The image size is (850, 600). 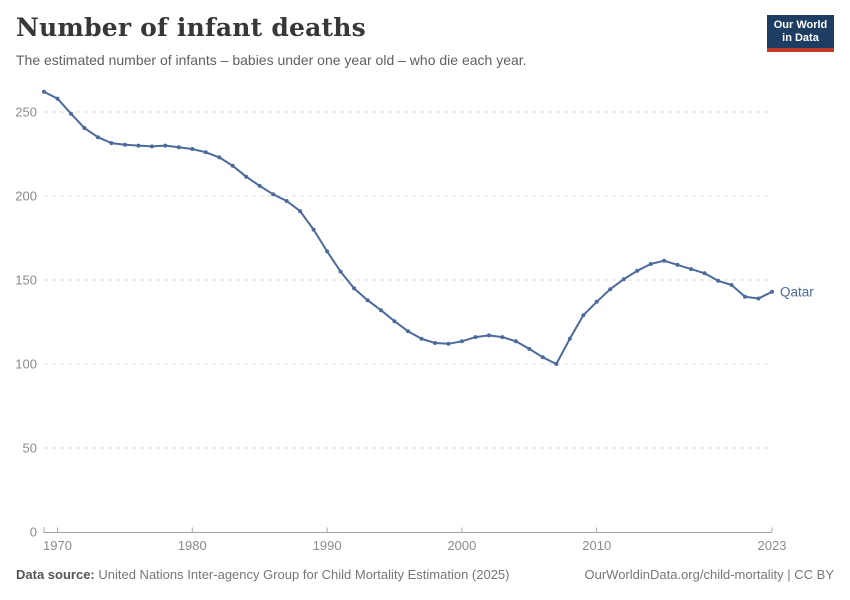 I want to click on chart-title: Number of infant deaths, so click(x=191, y=27).